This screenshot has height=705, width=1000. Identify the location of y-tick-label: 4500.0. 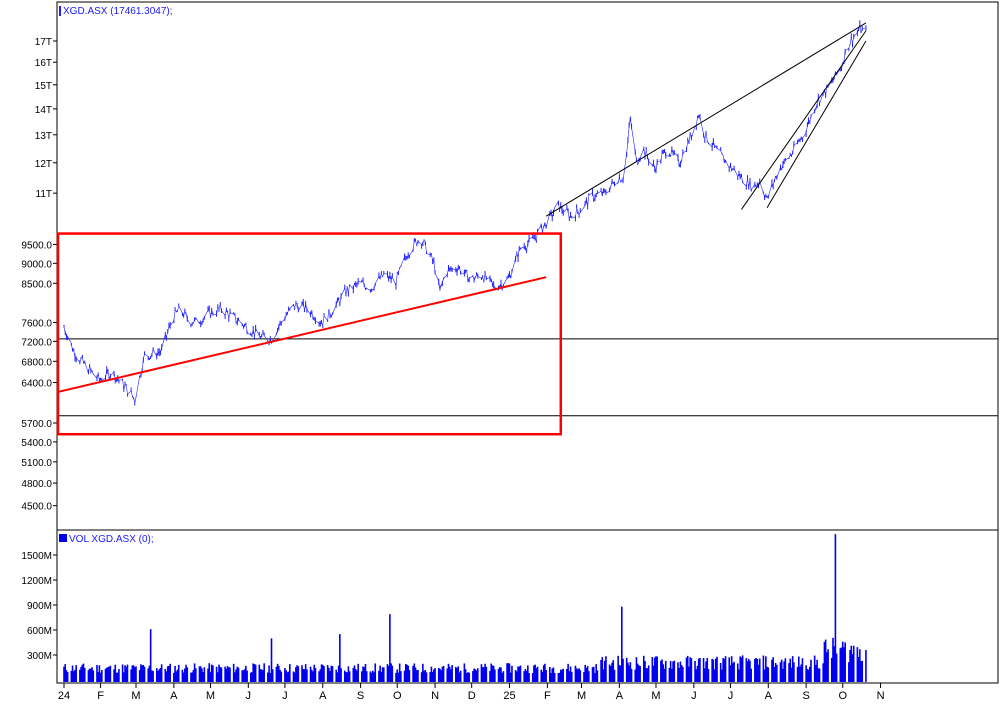
(36, 507).